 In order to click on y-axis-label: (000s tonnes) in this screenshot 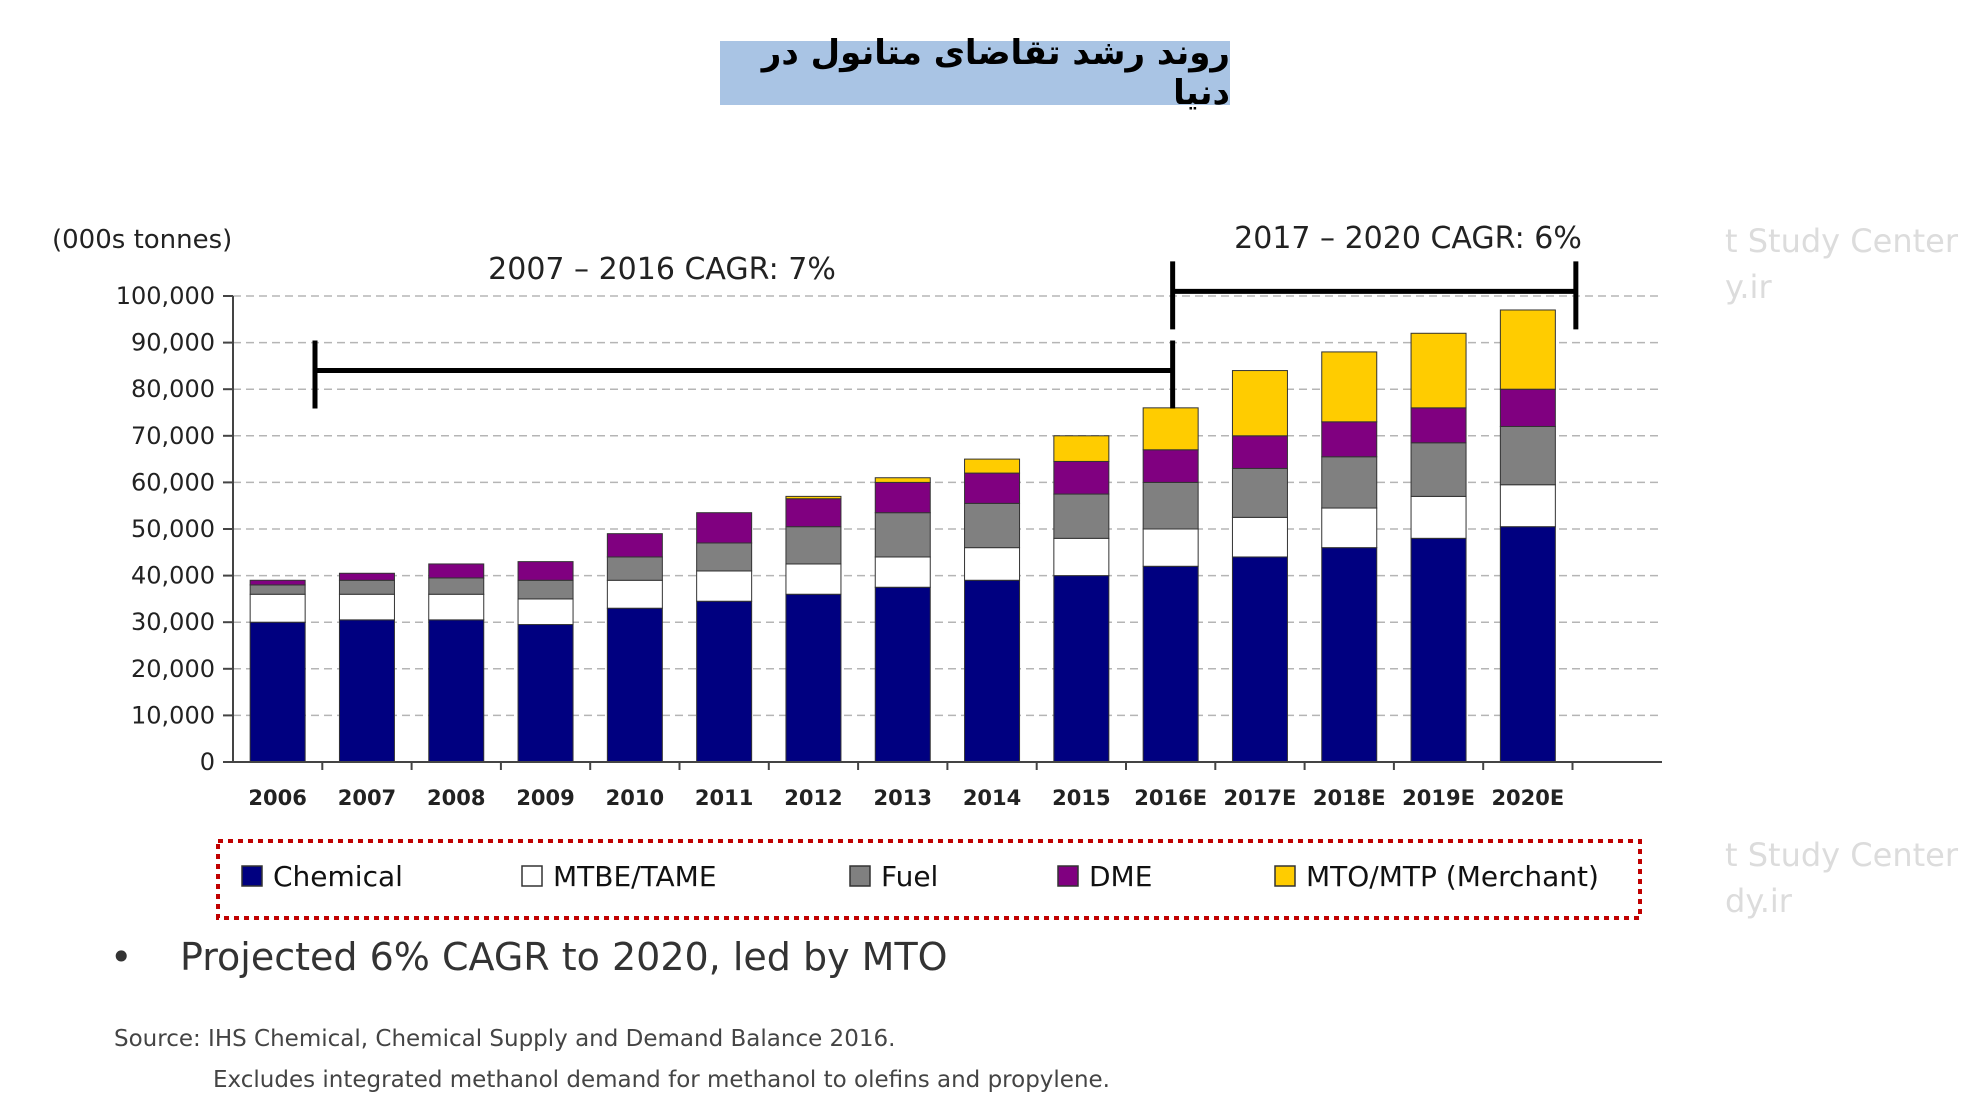, I will do `click(142, 240)`.